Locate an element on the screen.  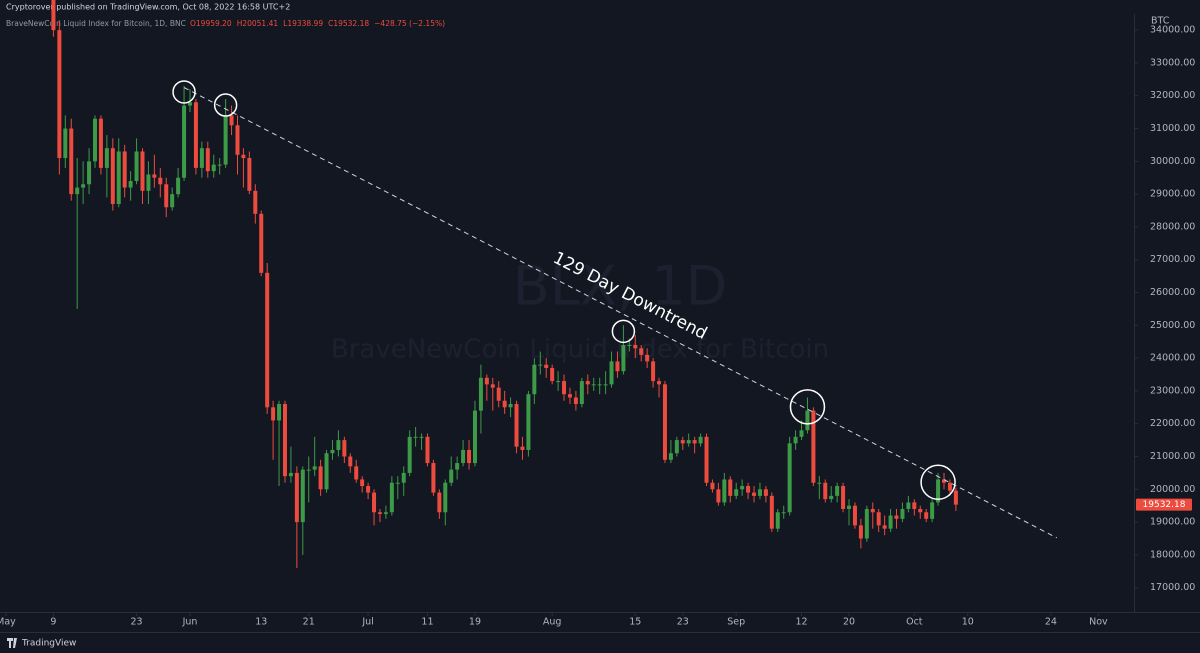
y-tick-label: 27000.00 is located at coordinates (1172, 259).